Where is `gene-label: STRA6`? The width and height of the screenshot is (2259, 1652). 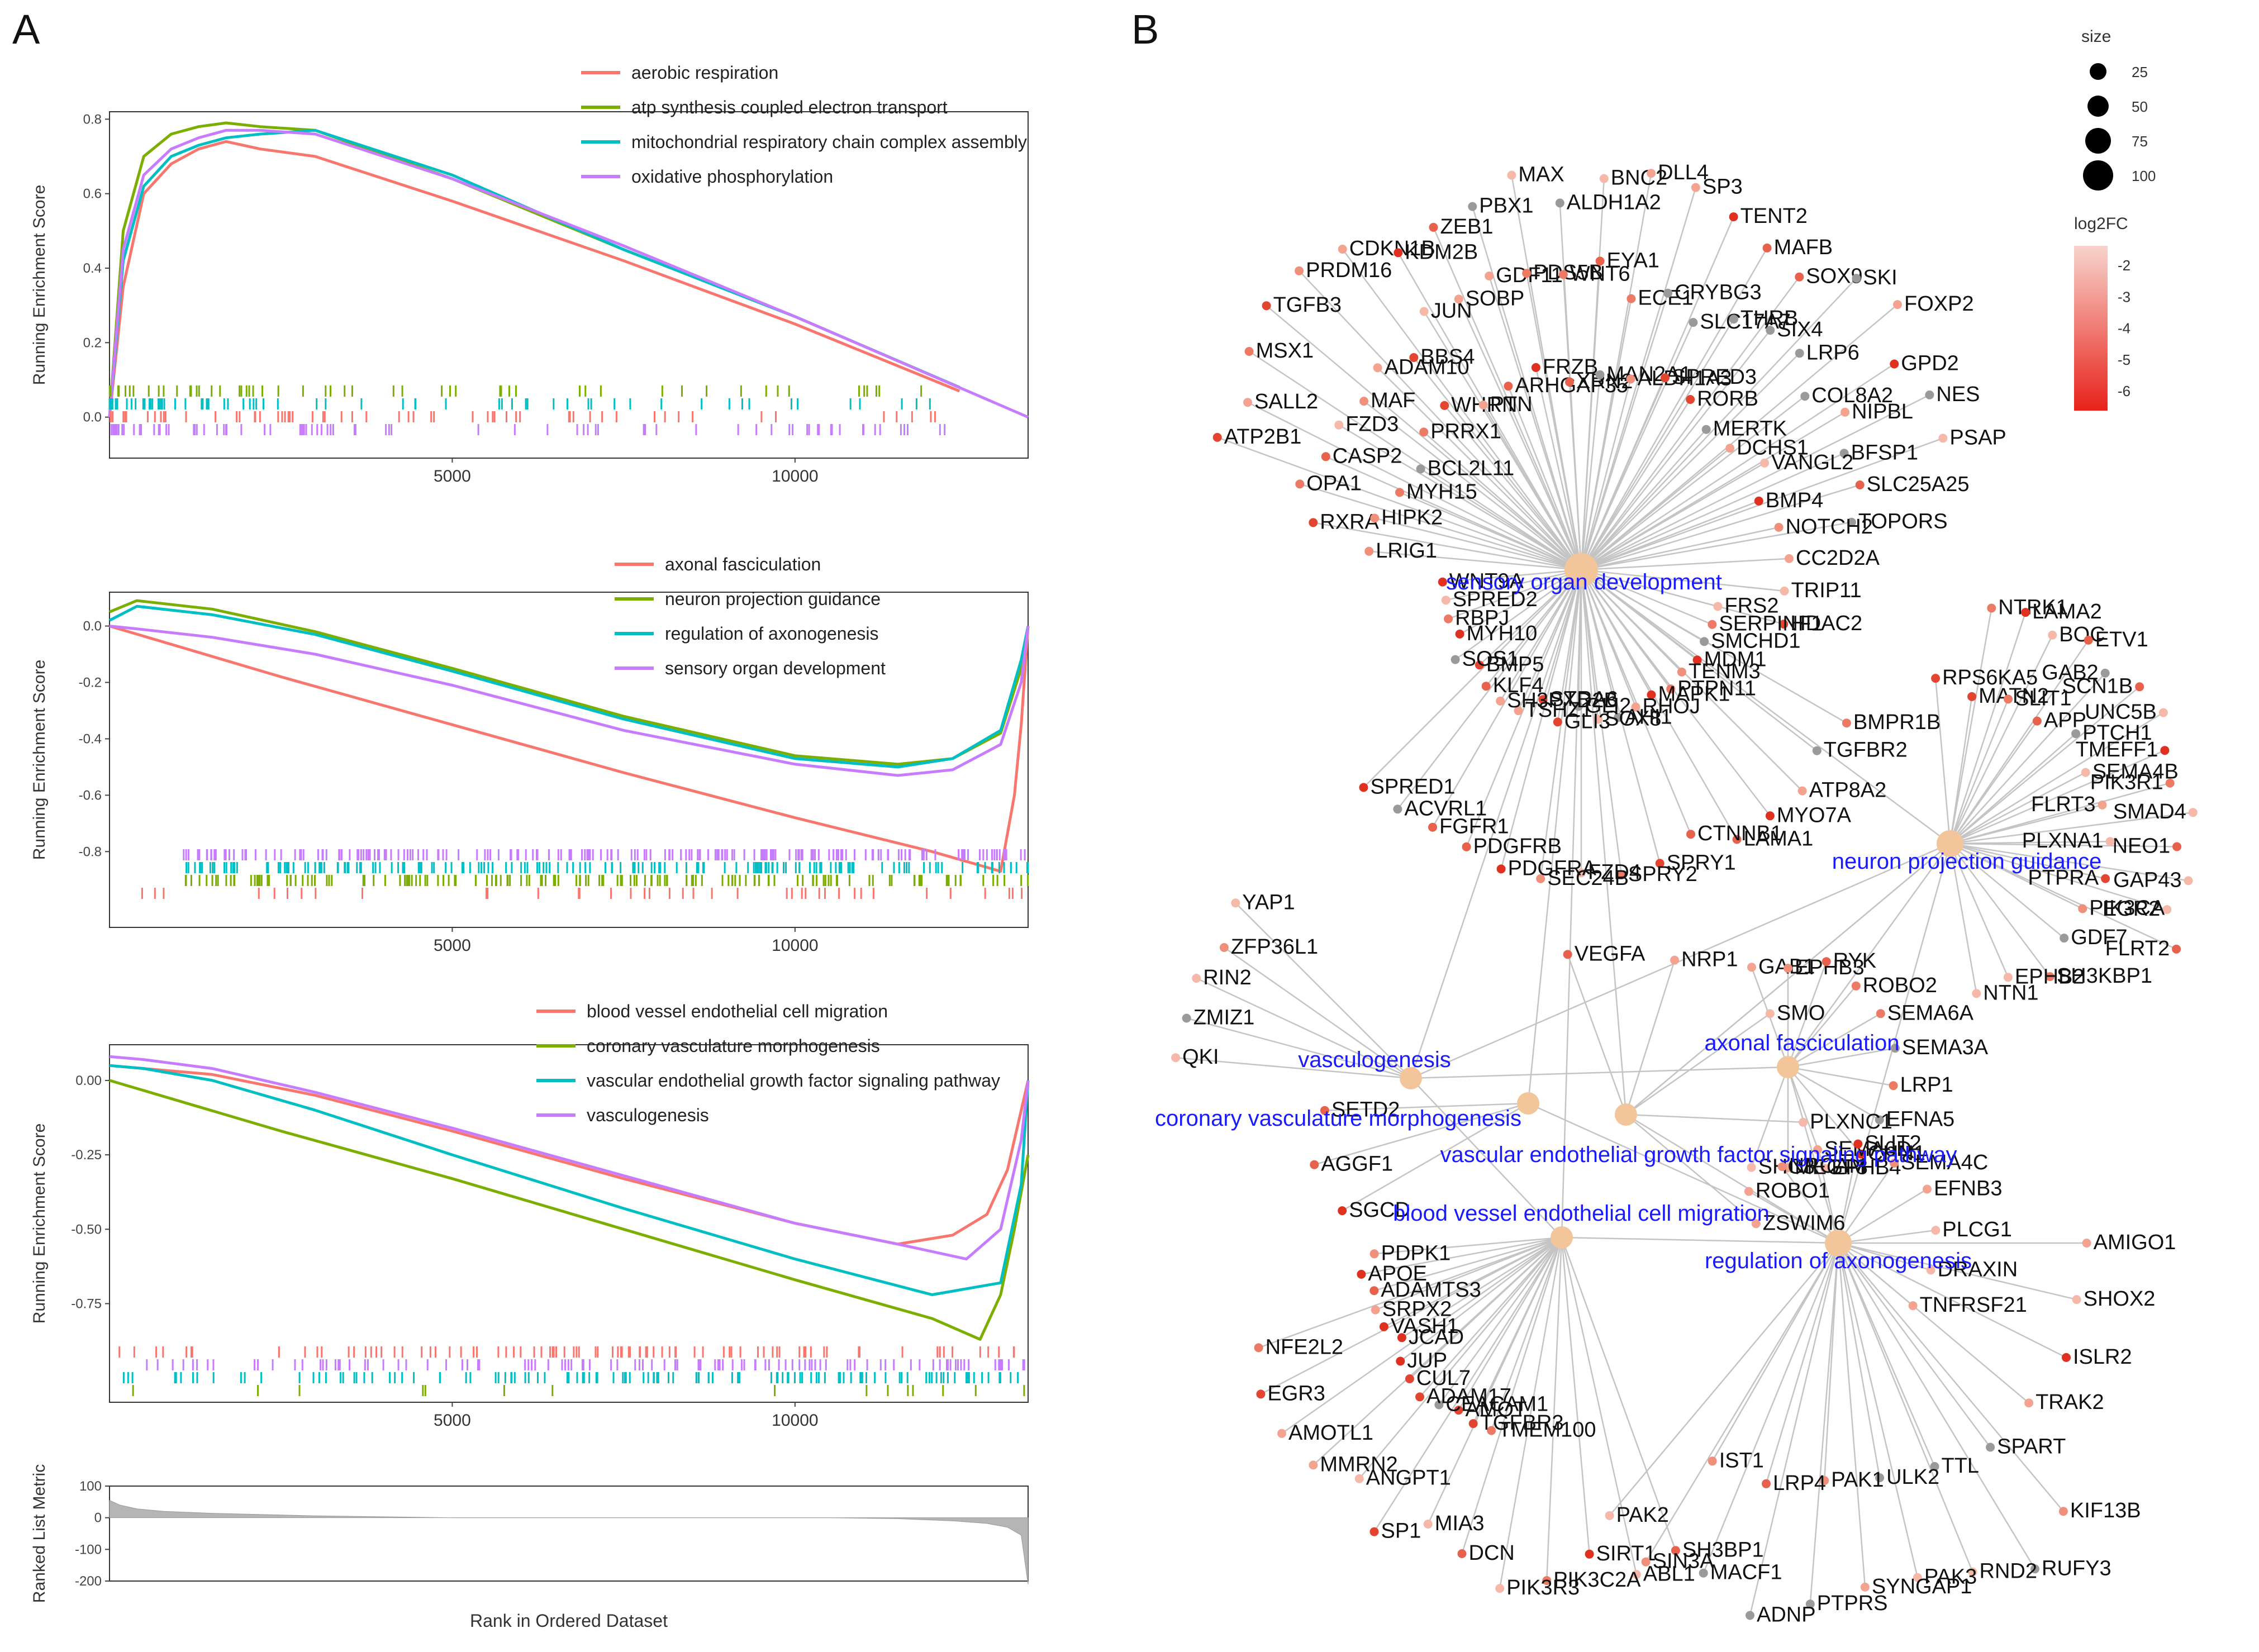
gene-label: STRA6 is located at coordinates (1584, 699).